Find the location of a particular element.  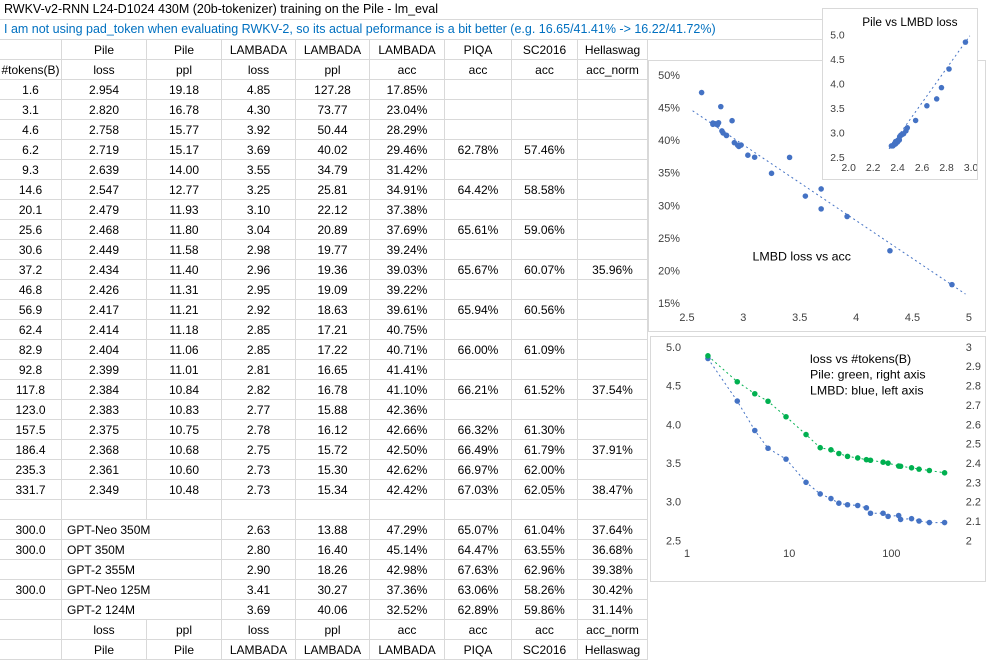

table-cell: 4.6 is located at coordinates (31, 130).